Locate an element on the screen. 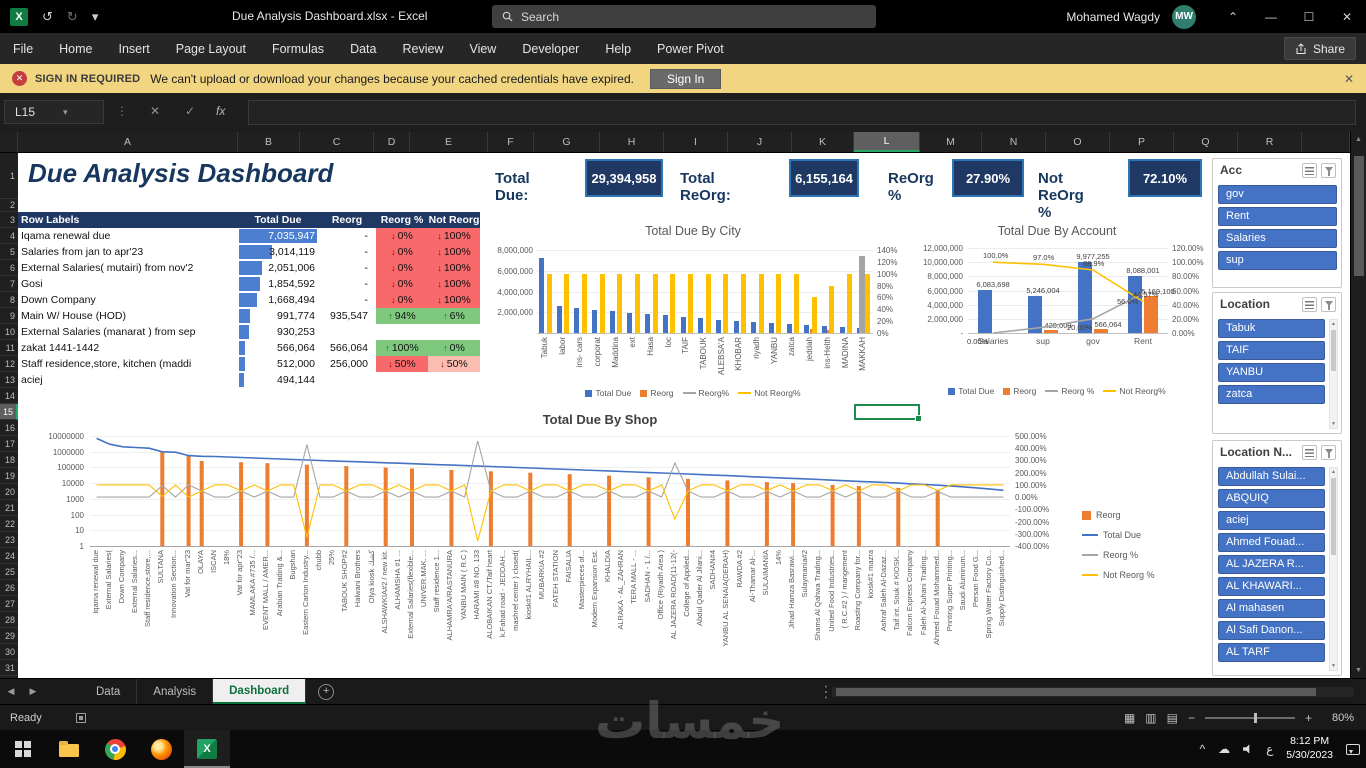  zoom-slider-thumb is located at coordinates (1256, 717).